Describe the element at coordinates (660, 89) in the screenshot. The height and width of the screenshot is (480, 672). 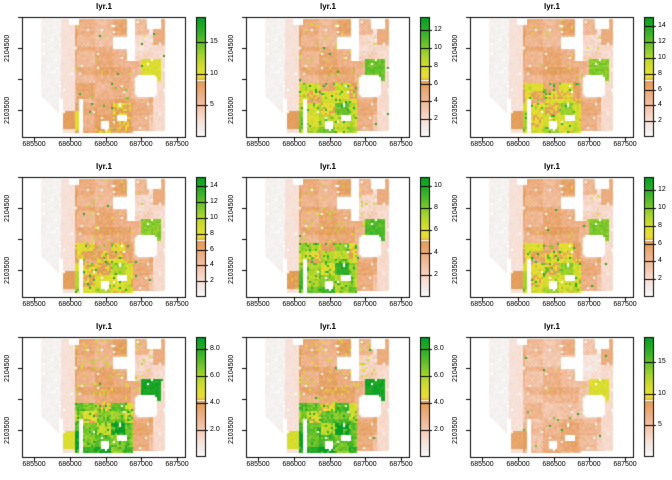
I see `legend-tick-label: 6` at that location.